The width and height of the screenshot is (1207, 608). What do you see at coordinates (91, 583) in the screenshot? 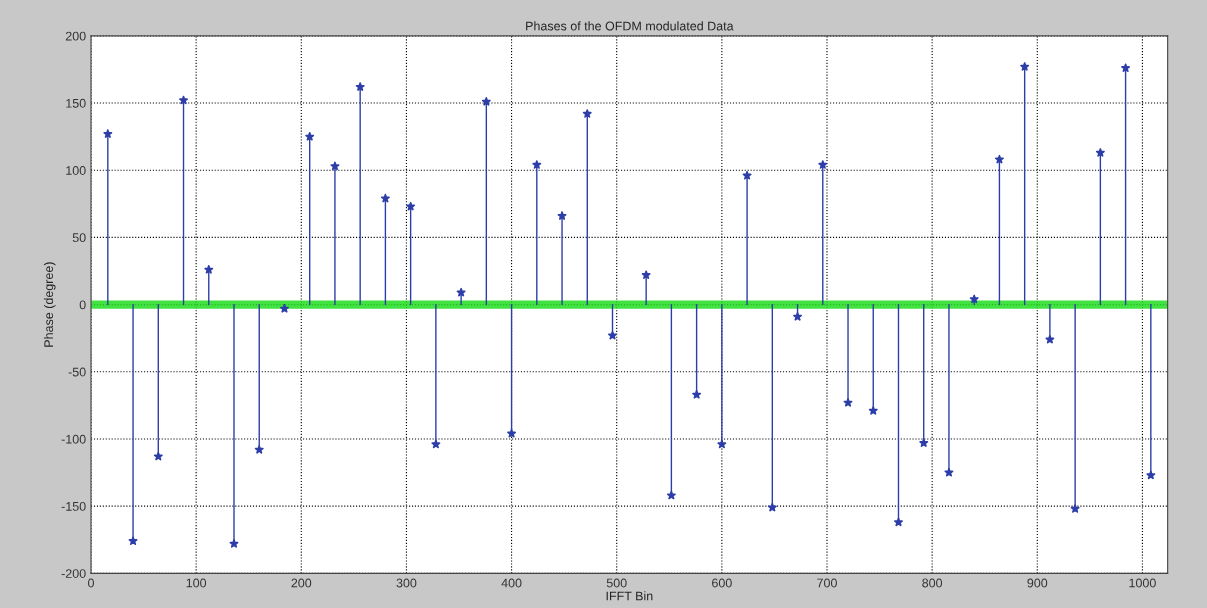
I see `x-tick-label: 0` at bounding box center [91, 583].